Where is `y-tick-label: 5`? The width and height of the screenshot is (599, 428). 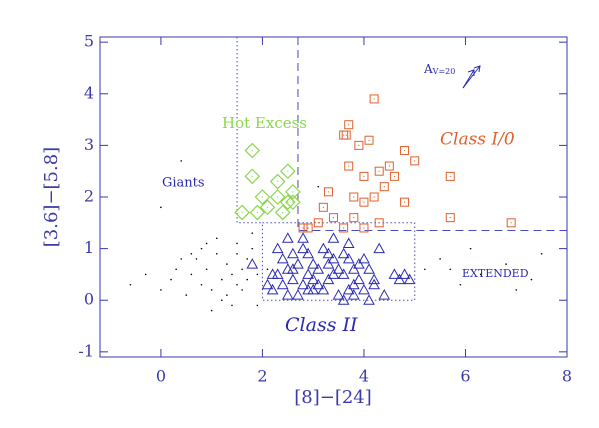
y-tick-label: 5 is located at coordinates (89, 41).